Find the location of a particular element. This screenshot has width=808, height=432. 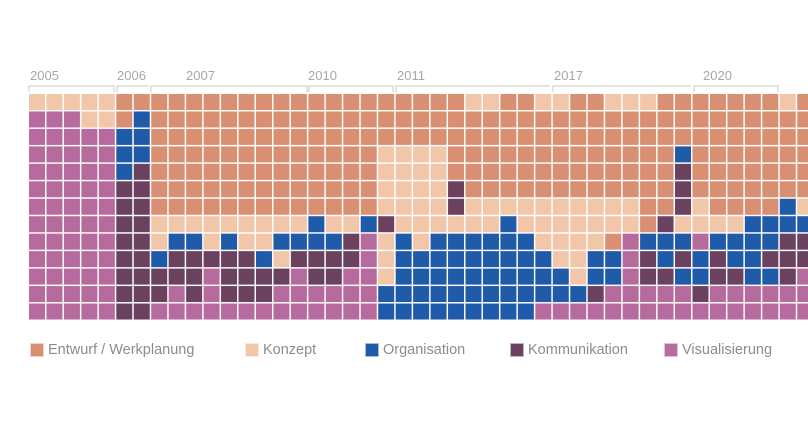

year-label-2020: 2020 is located at coordinates (717, 75).